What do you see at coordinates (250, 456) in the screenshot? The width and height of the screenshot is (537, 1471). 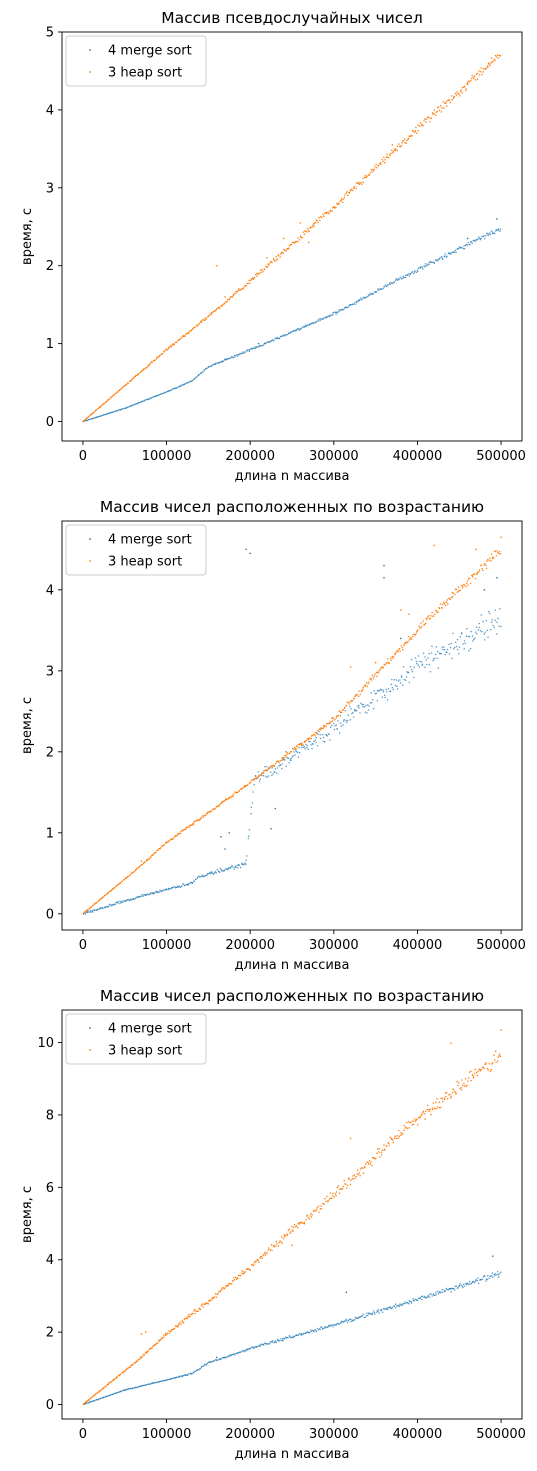 I see `x-tick-label: 200000` at bounding box center [250, 456].